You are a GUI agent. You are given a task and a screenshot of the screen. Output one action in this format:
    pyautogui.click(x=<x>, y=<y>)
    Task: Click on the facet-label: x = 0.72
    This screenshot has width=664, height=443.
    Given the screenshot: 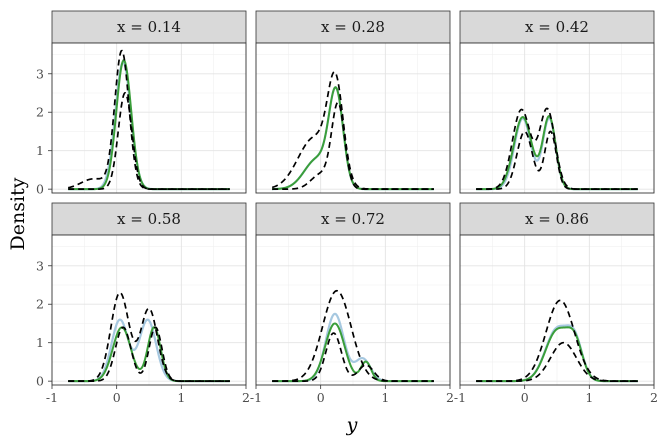 What is the action you would take?
    pyautogui.click(x=353, y=219)
    